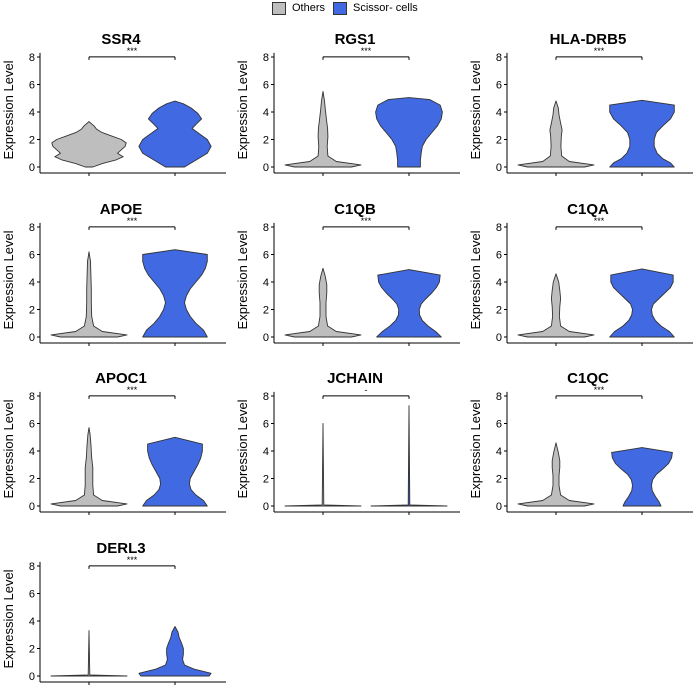 The height and width of the screenshot is (700, 700). What do you see at coordinates (32, 452) in the screenshot?
I see `y-tick-label-apoc1-4: 4` at bounding box center [32, 452].